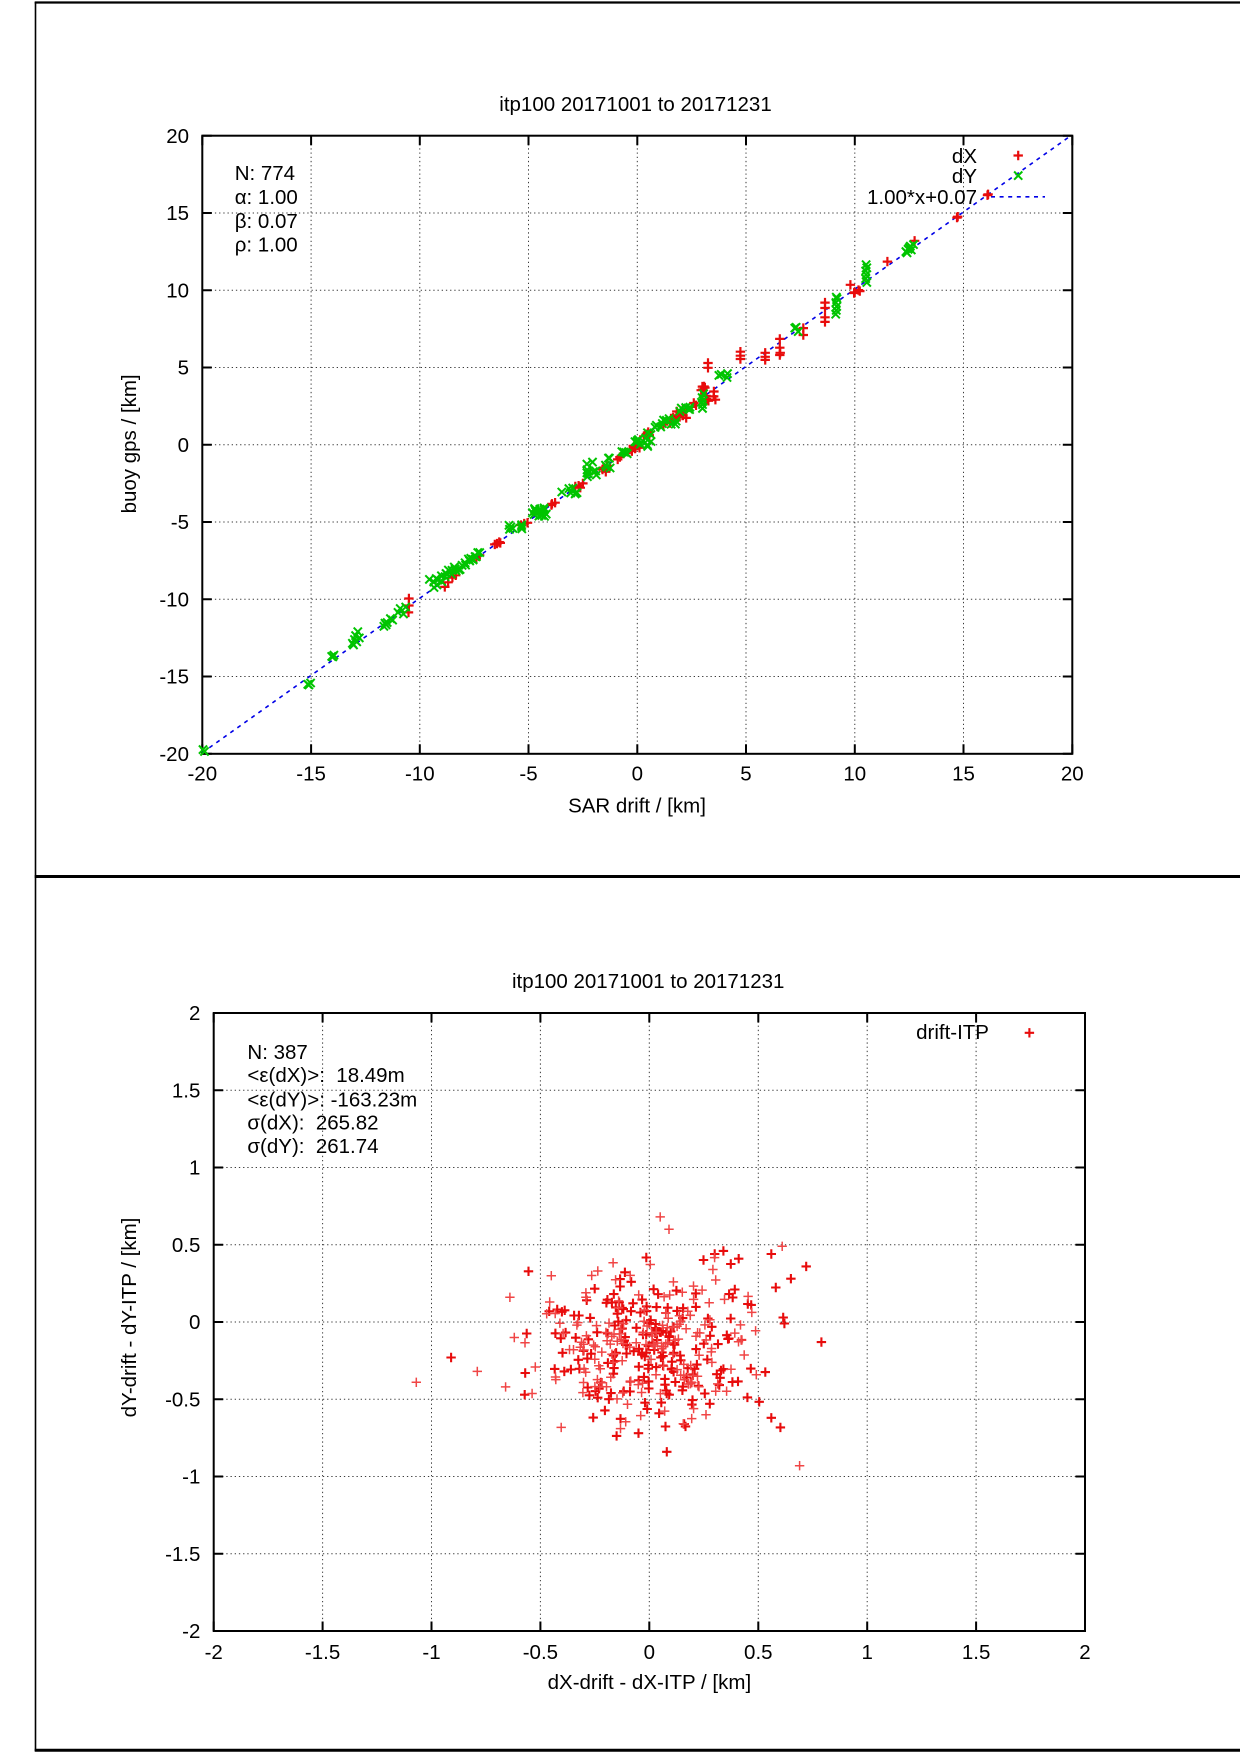 This screenshot has width=1240, height=1759. Describe the element at coordinates (266, 245) in the screenshot. I see `svg-text: ρ: 1.00` at that location.